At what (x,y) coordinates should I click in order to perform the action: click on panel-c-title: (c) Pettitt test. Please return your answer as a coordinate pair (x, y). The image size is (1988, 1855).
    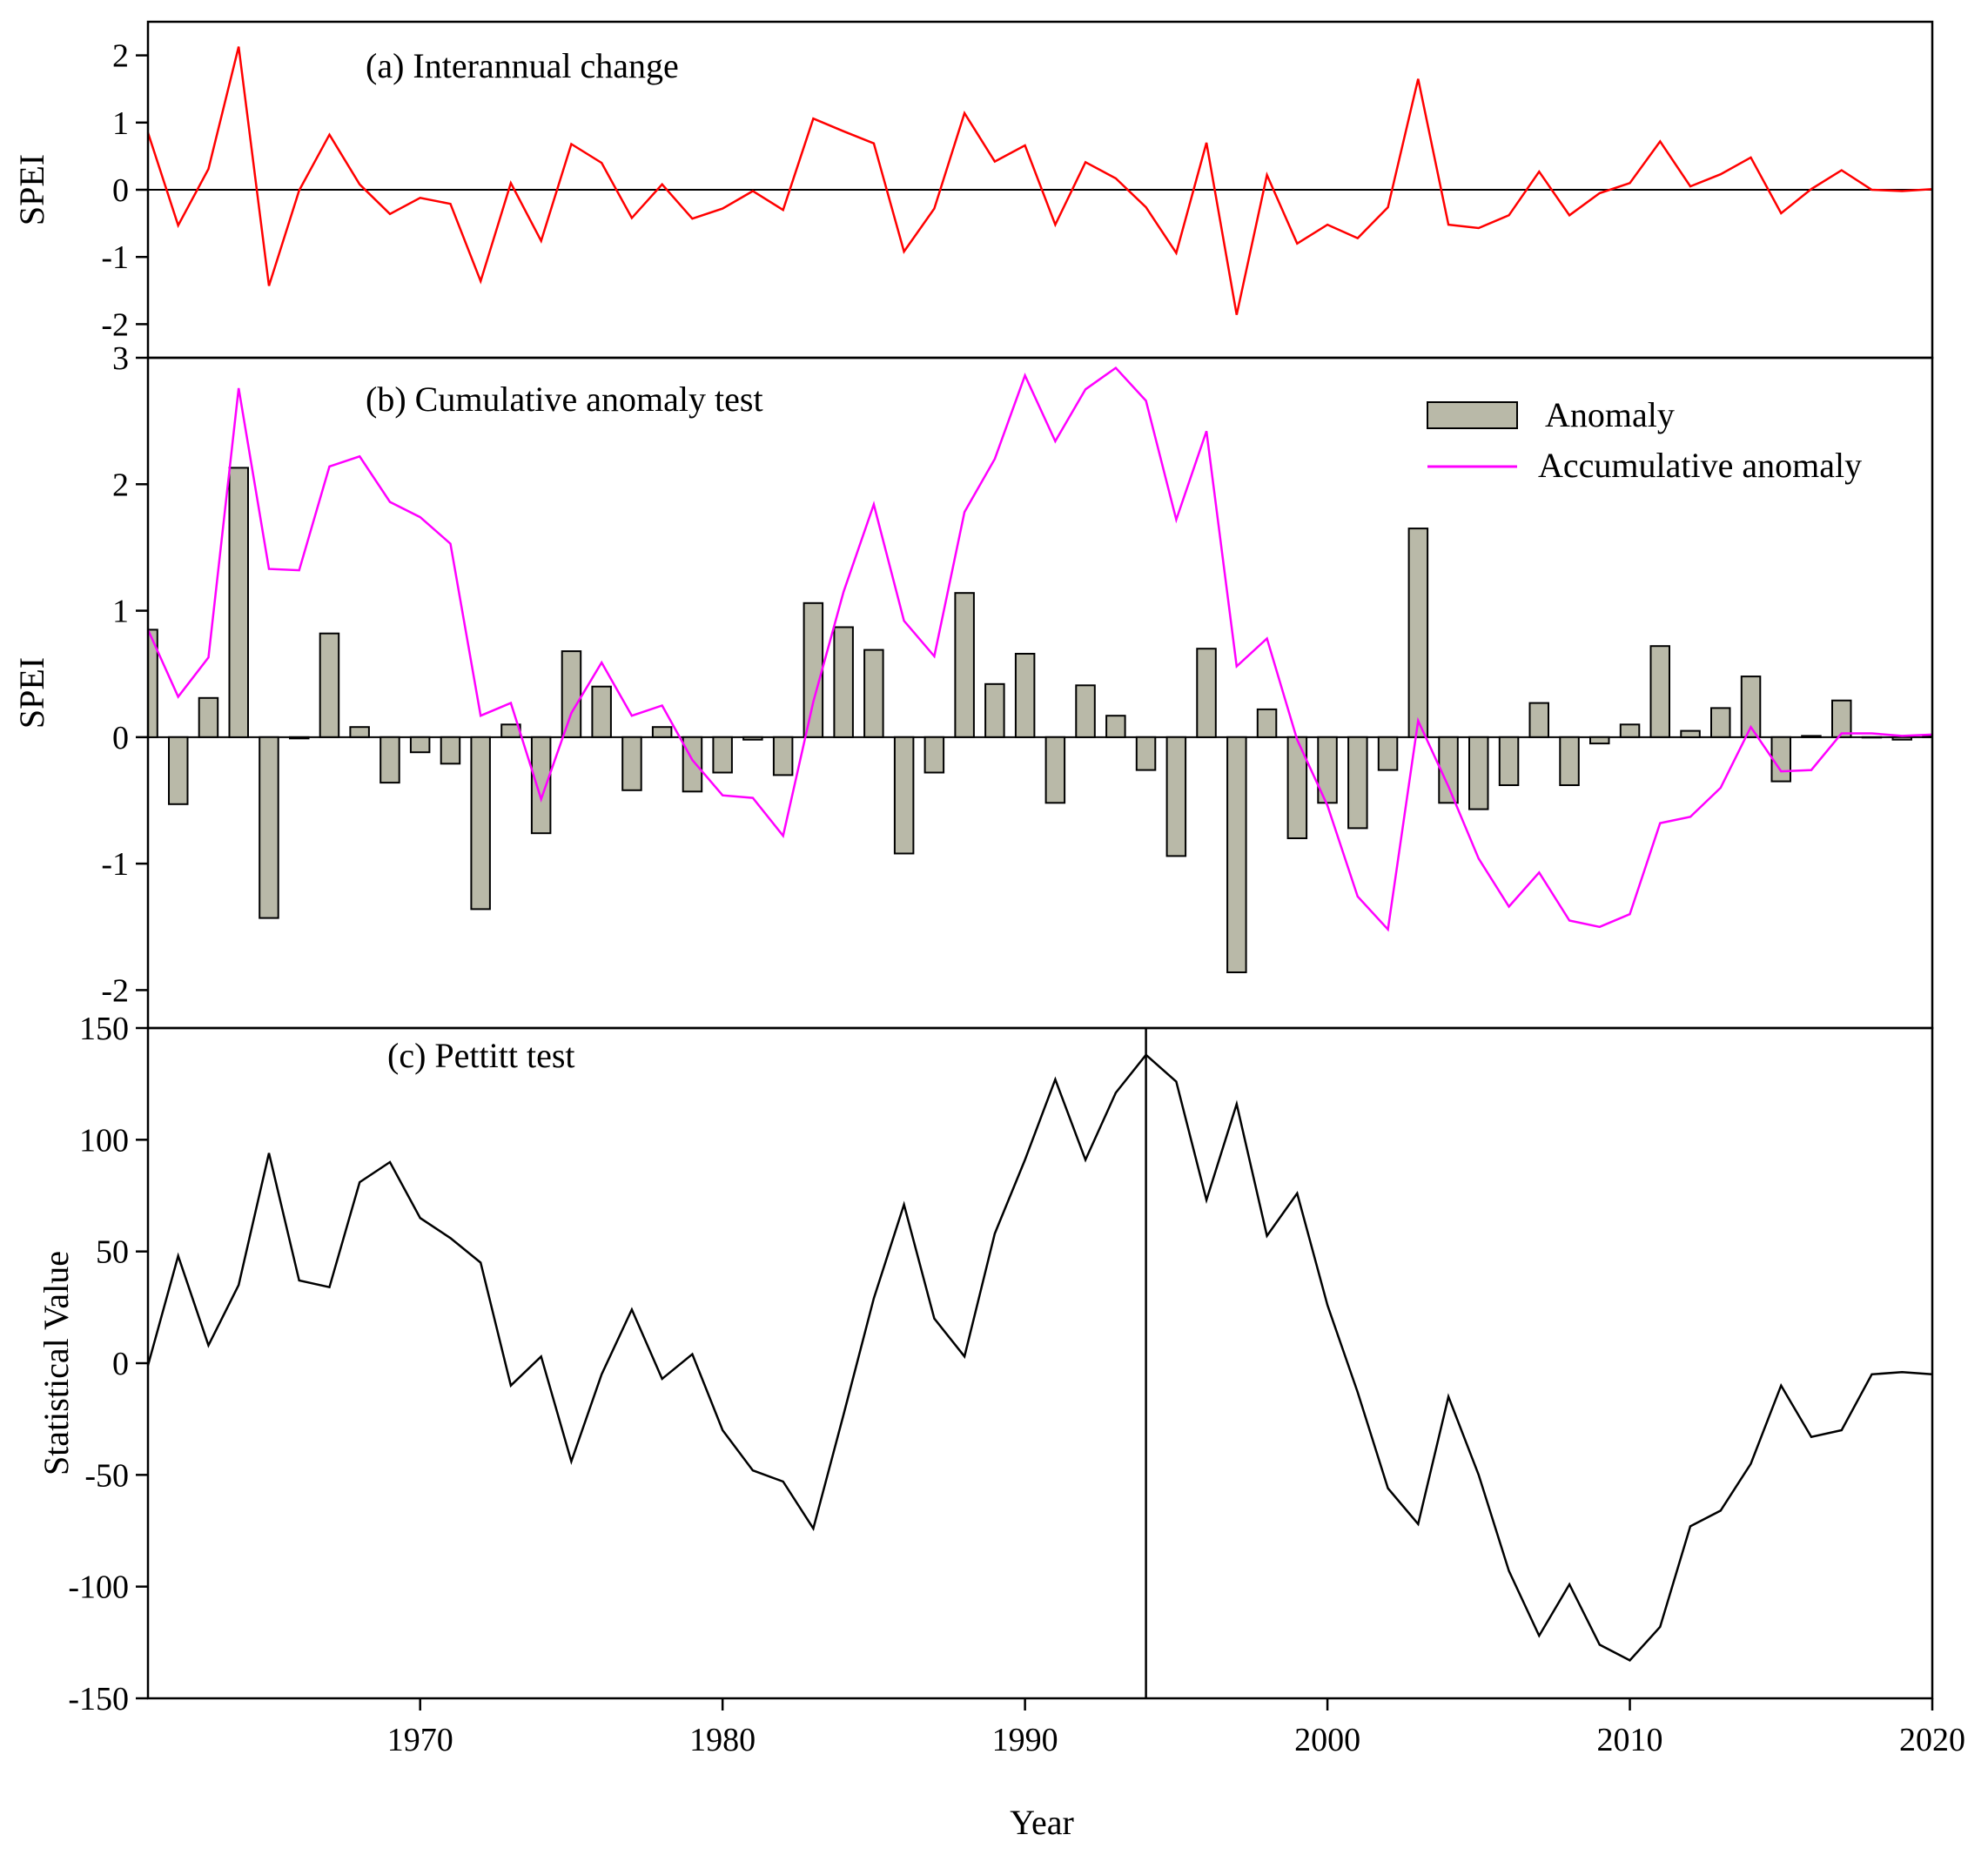
    Looking at the image, I should click on (481, 1055).